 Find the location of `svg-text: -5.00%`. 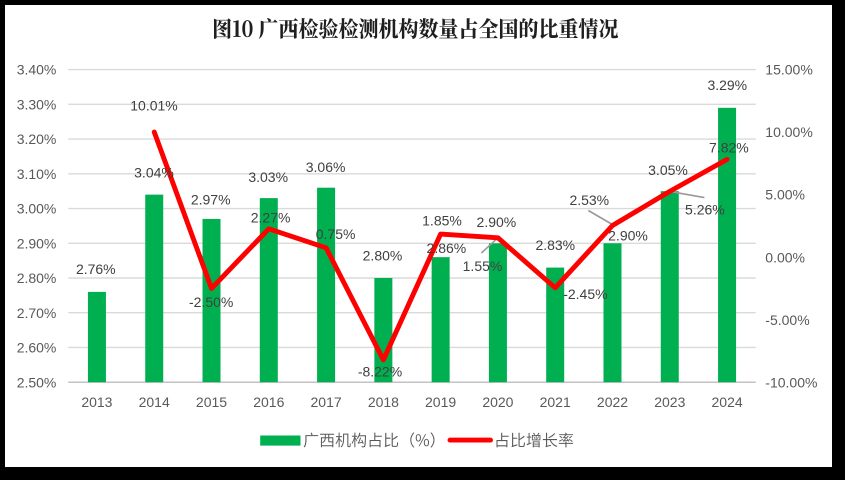

svg-text: -5.00% is located at coordinates (787, 320).